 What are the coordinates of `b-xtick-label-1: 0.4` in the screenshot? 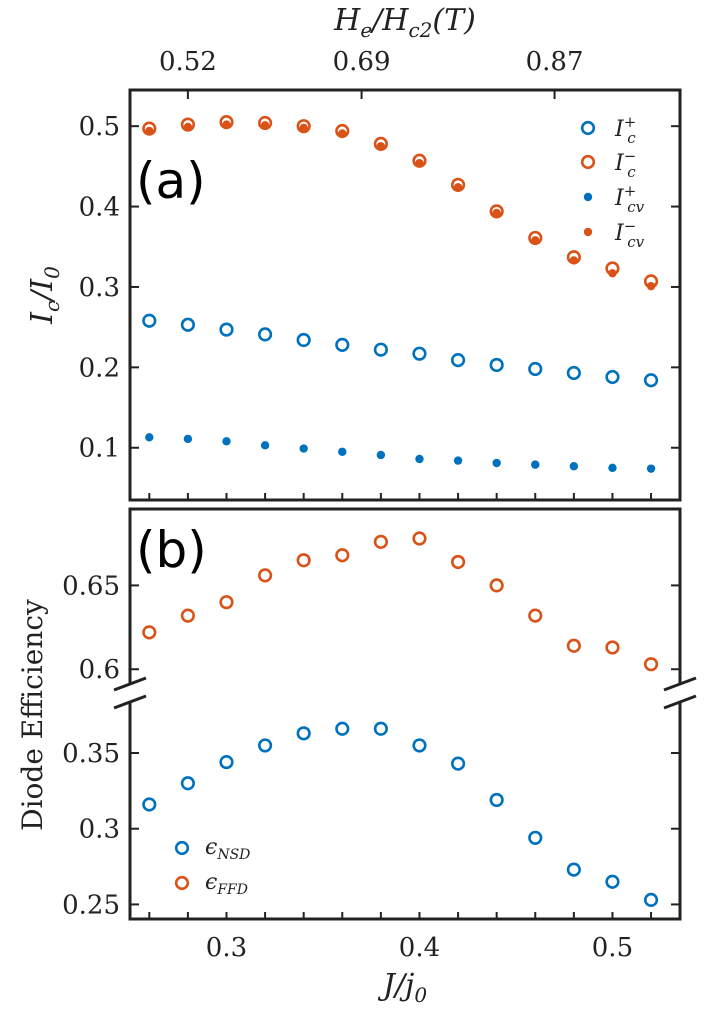 It's located at (419, 948).